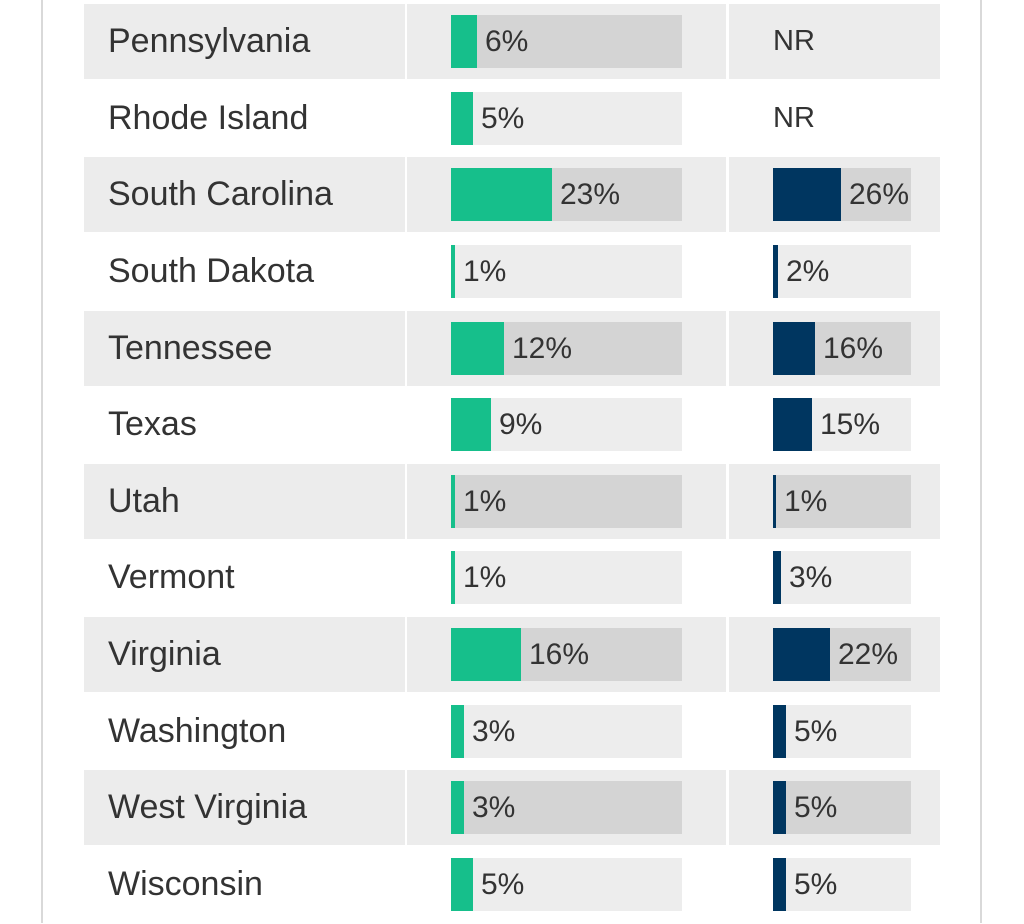 This screenshot has width=1024, height=924. Describe the element at coordinates (144, 500) in the screenshot. I see `state-name: Utah` at that location.